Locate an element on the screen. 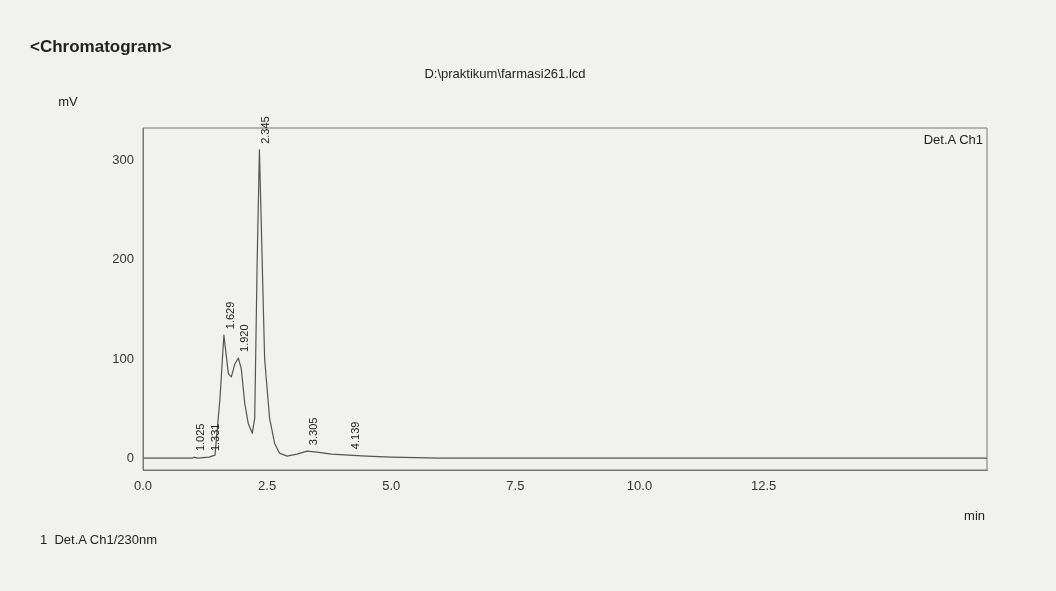 This screenshot has width=1056, height=591. y-tick-label: 0 is located at coordinates (130, 457).